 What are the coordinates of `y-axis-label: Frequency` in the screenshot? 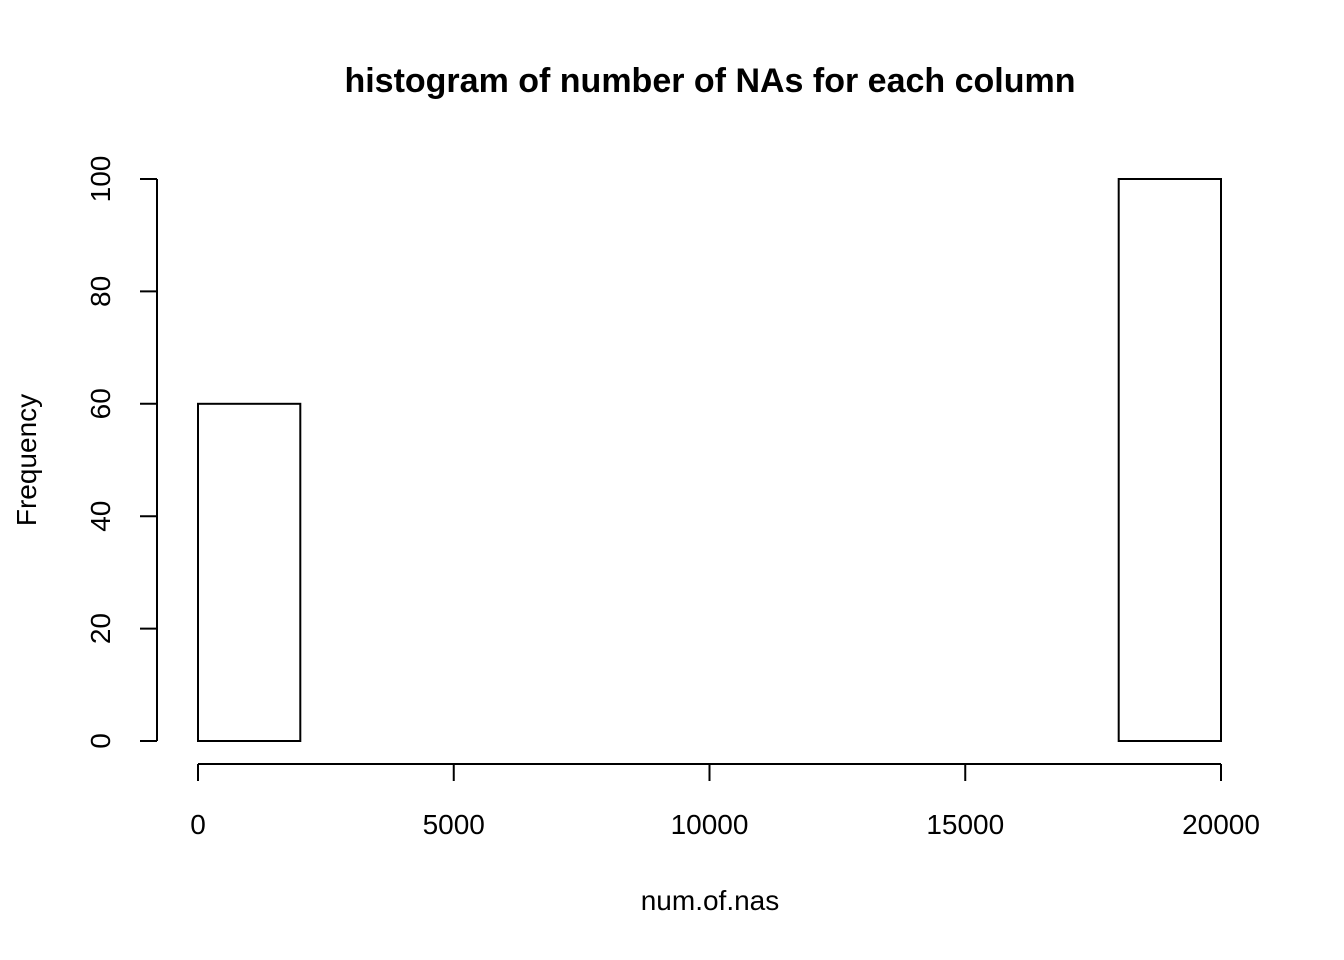 It's located at (26, 460).